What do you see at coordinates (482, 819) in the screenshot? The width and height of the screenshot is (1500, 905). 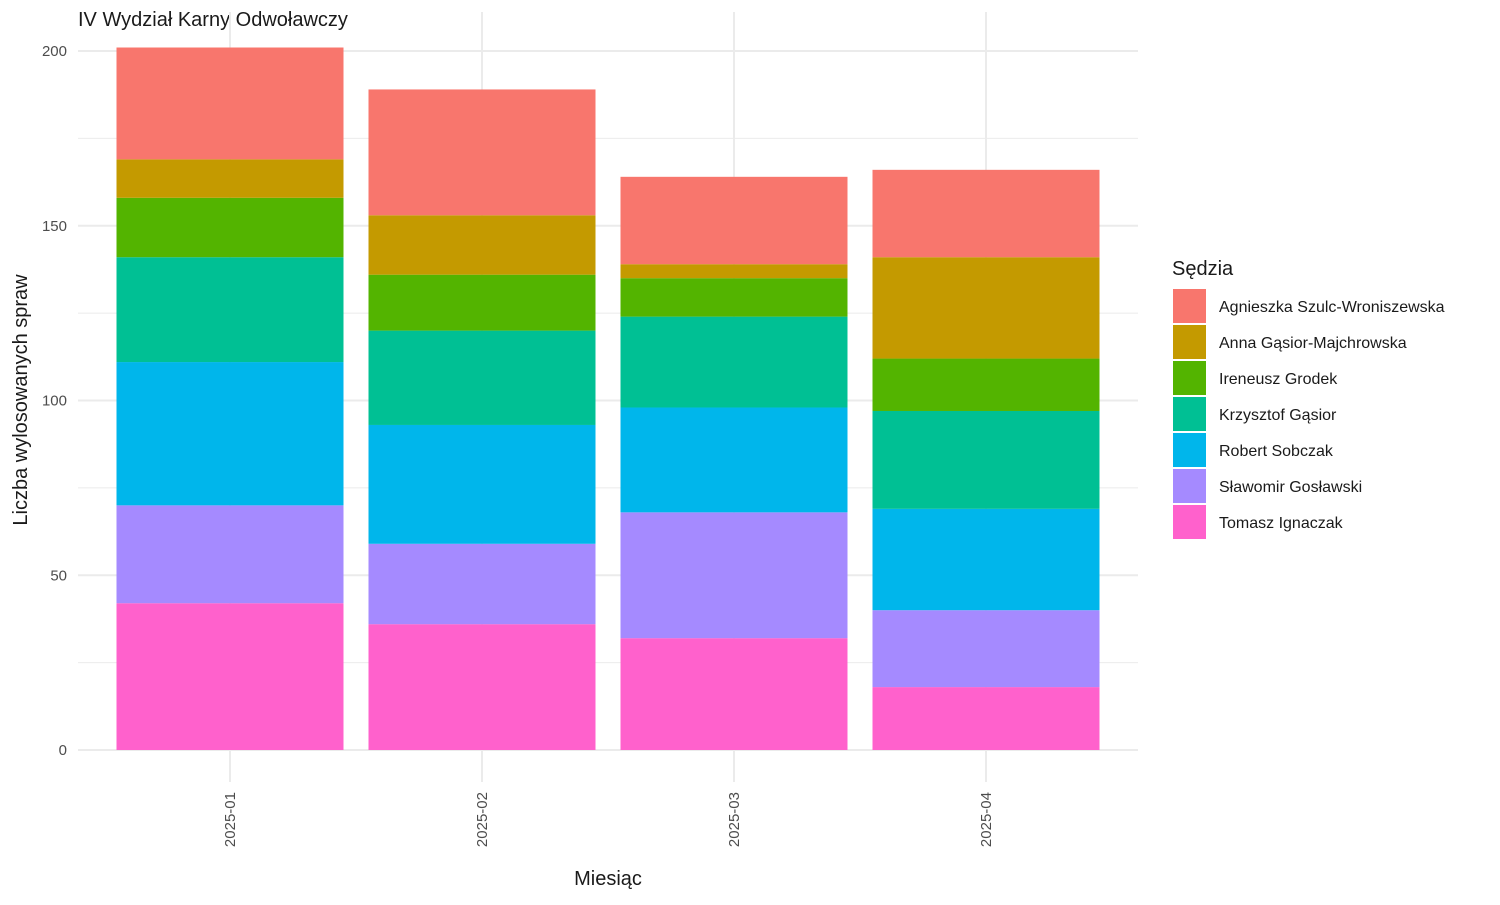 I see `x-tick-label: 2025-02` at bounding box center [482, 819].